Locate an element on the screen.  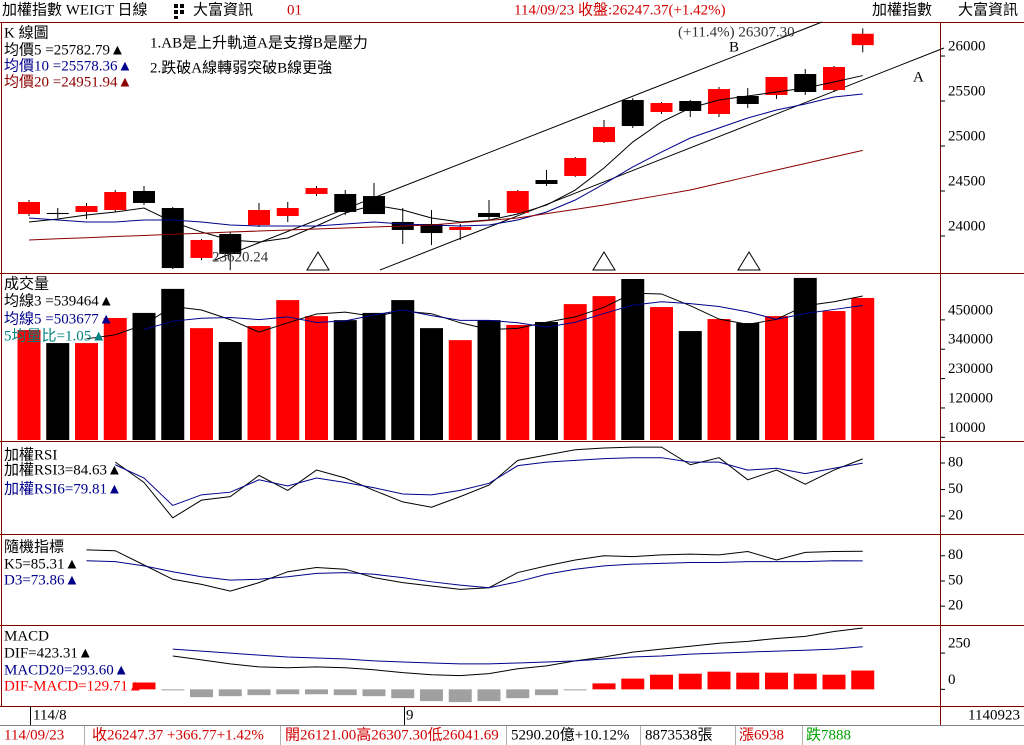
grid-icon is located at coordinates (179, 11).